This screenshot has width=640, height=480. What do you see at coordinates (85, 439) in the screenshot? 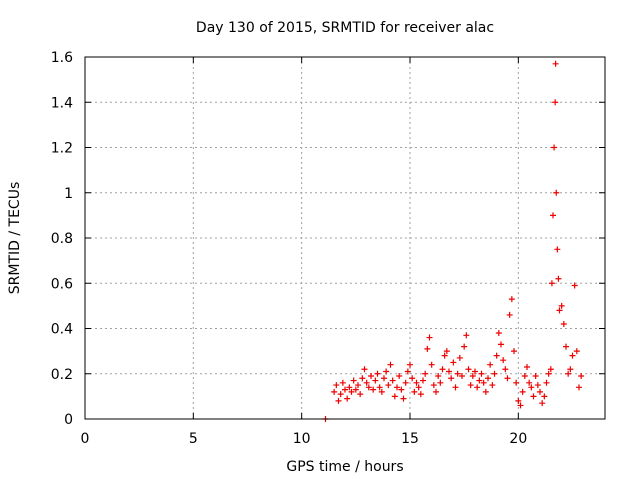
I see `x-tick-label: 0` at bounding box center [85, 439].